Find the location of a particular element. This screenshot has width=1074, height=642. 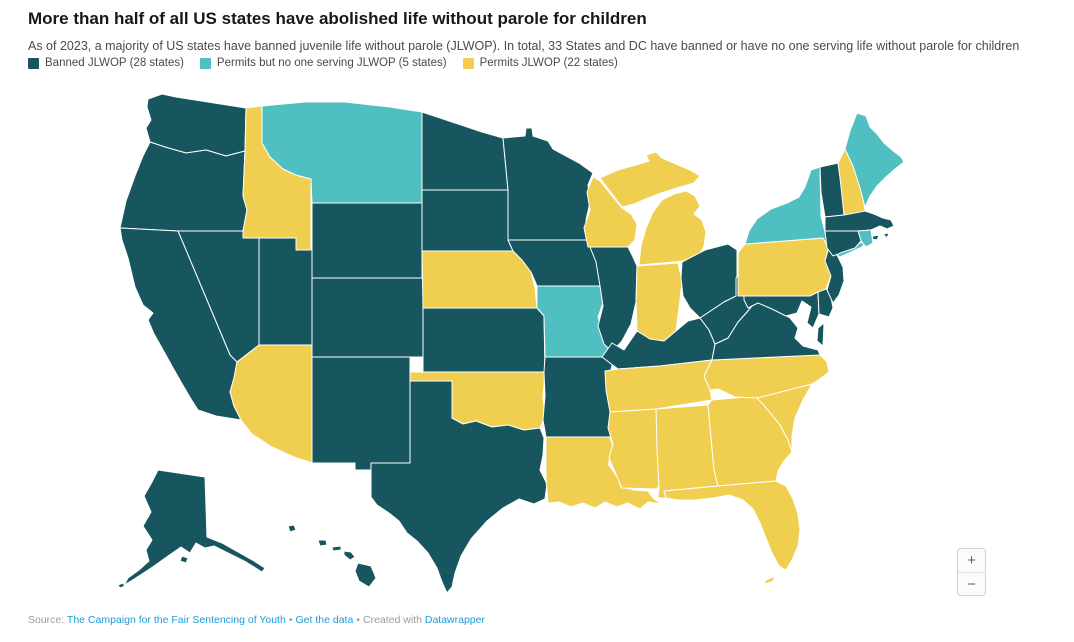

state-md is located at coordinates (781, 310).